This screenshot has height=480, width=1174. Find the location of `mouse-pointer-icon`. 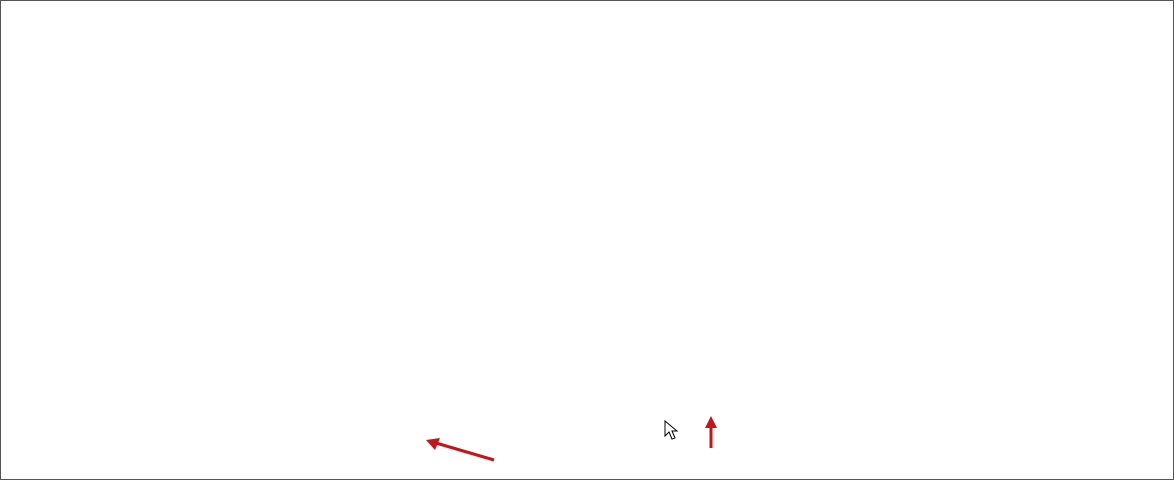

mouse-pointer-icon is located at coordinates (672, 431).